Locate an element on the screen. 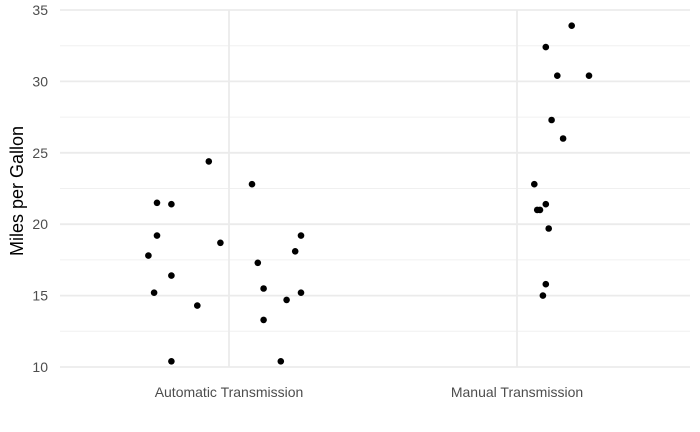 Image resolution: width=700 pixels, height=432 pixels. y-axis-tick-labels: 10 15 20 25 30 35 is located at coordinates (40, 188).